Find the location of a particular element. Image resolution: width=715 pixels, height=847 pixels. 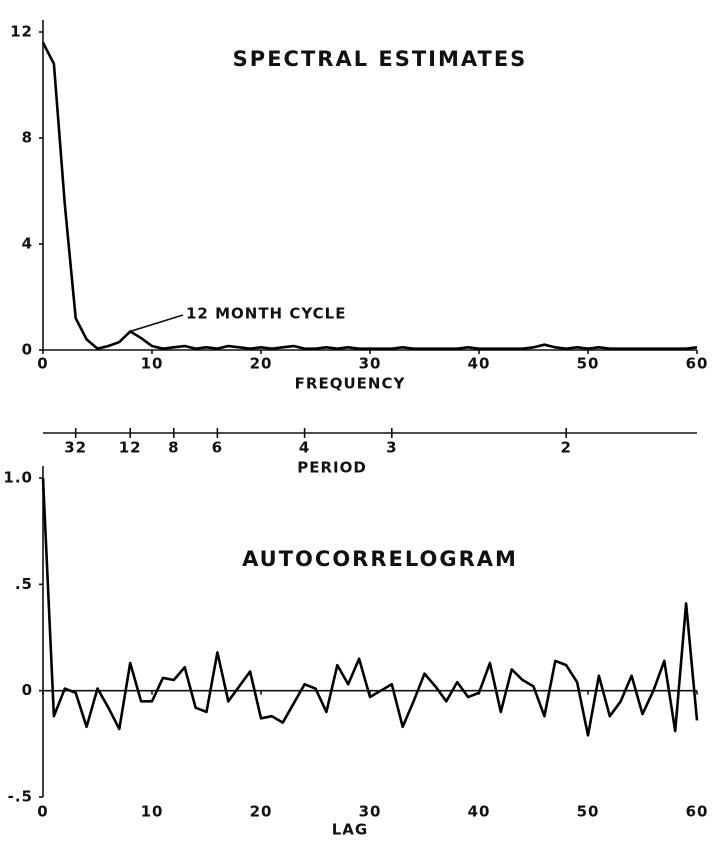

y-tick-label: 12 is located at coordinates (21, 32).